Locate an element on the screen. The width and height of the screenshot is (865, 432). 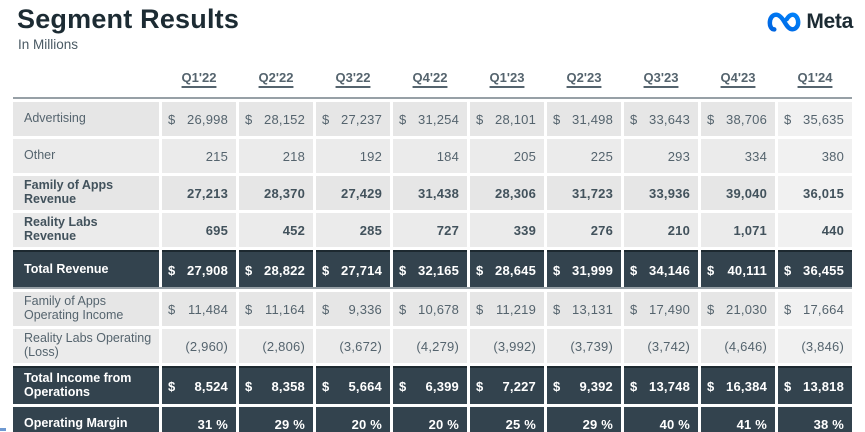
meta-infinity-icon is located at coordinates (784, 22).